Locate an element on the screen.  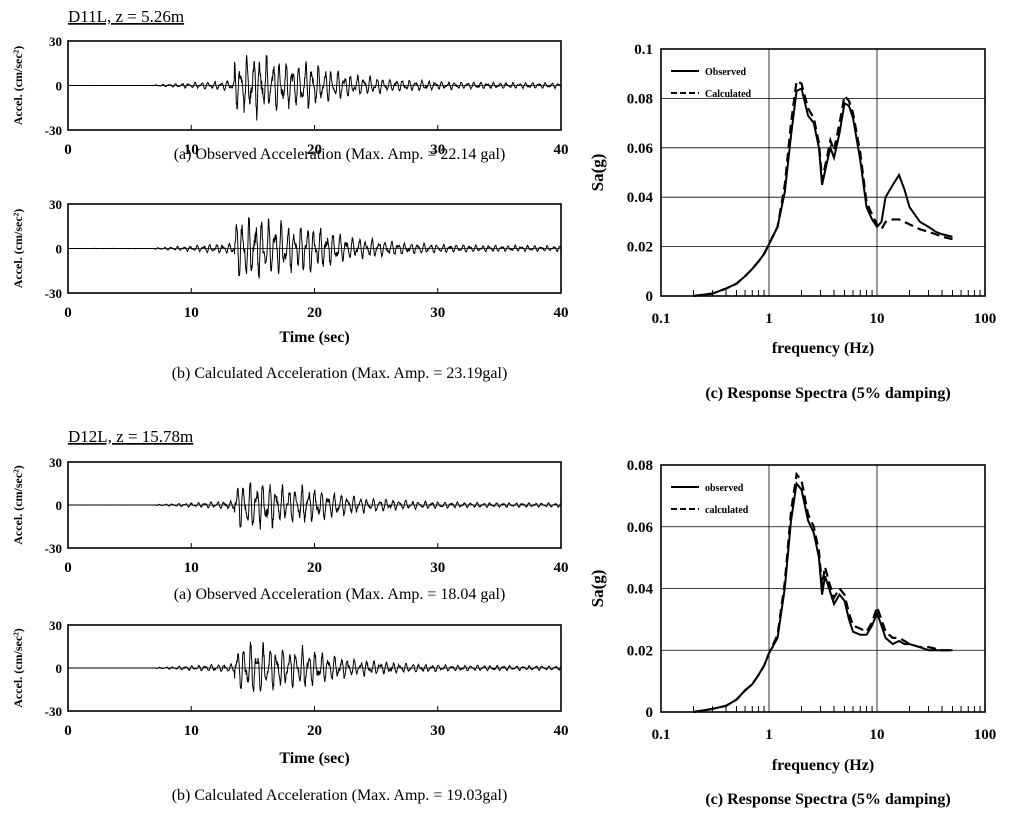
group-label: D11L, z = 5.26m is located at coordinates (126, 16).